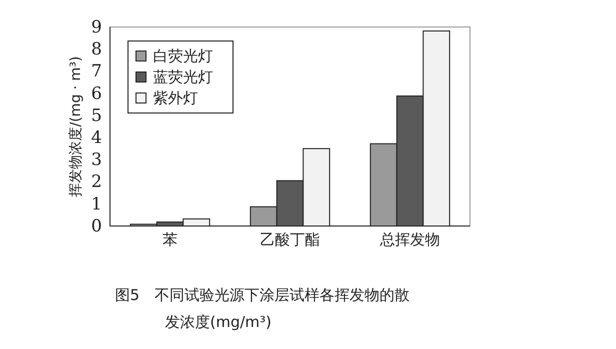 The width and height of the screenshot is (616, 349). Describe the element at coordinates (96, 226) in the screenshot. I see `y-tick-label: 0` at that location.